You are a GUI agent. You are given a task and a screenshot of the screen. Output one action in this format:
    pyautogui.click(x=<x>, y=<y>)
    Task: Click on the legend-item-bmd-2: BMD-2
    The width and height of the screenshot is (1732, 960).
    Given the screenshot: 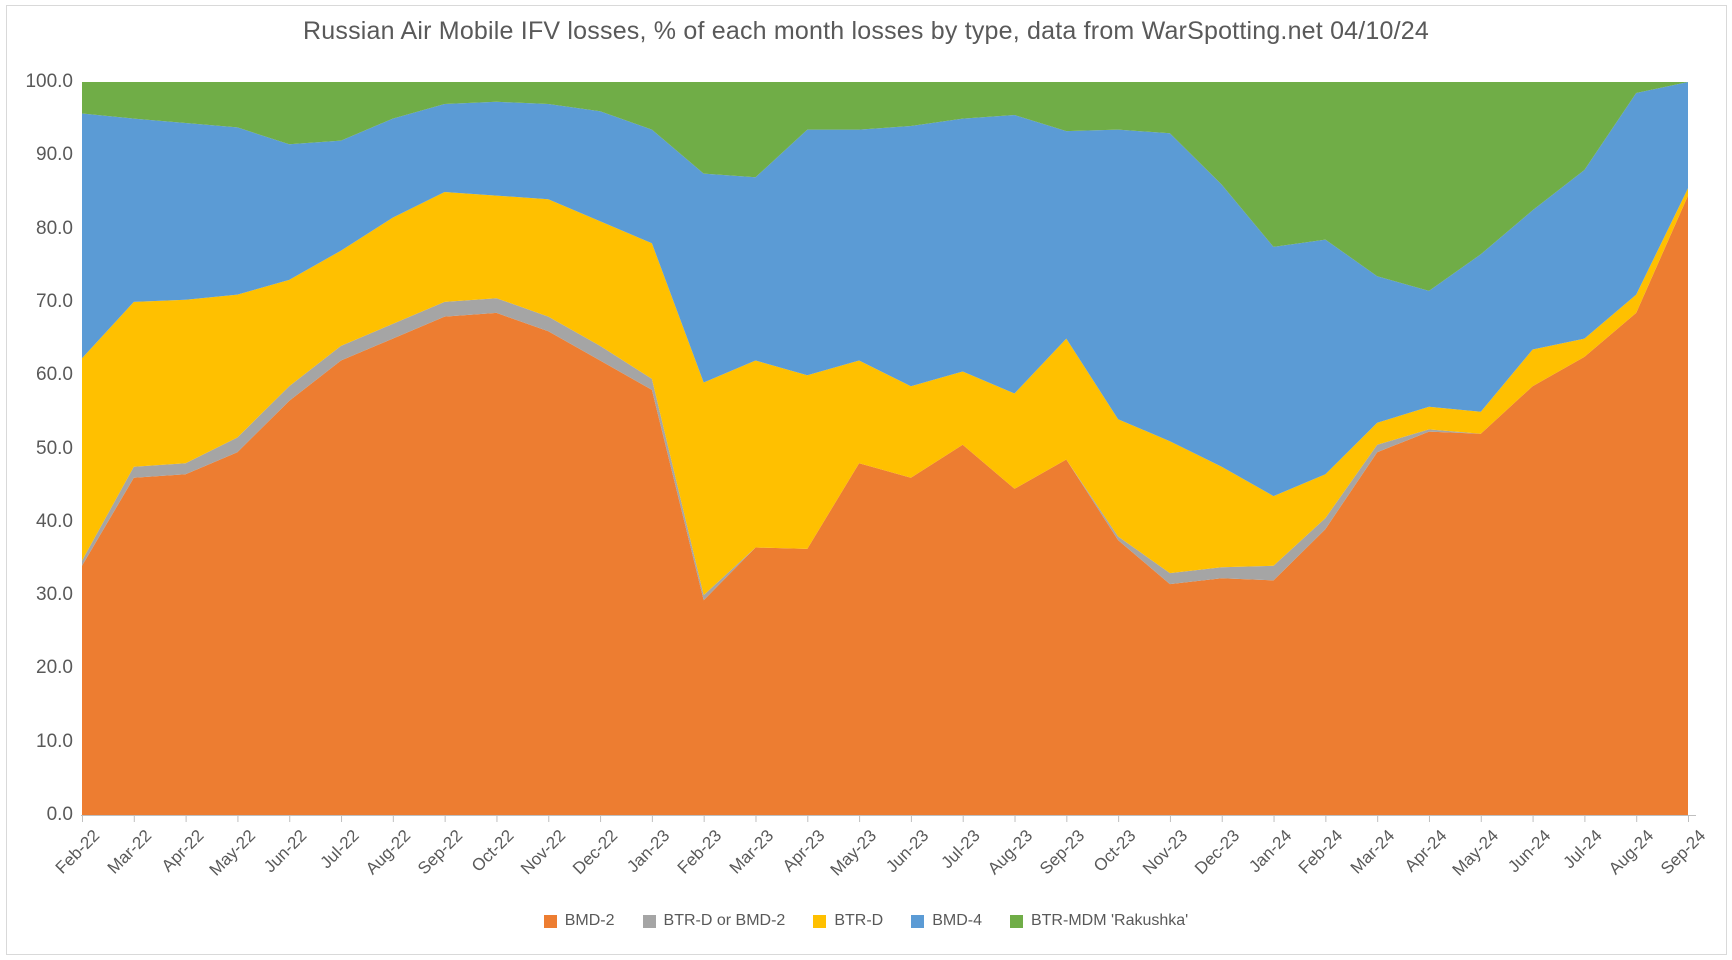 What is the action you would take?
    pyautogui.click(x=579, y=921)
    